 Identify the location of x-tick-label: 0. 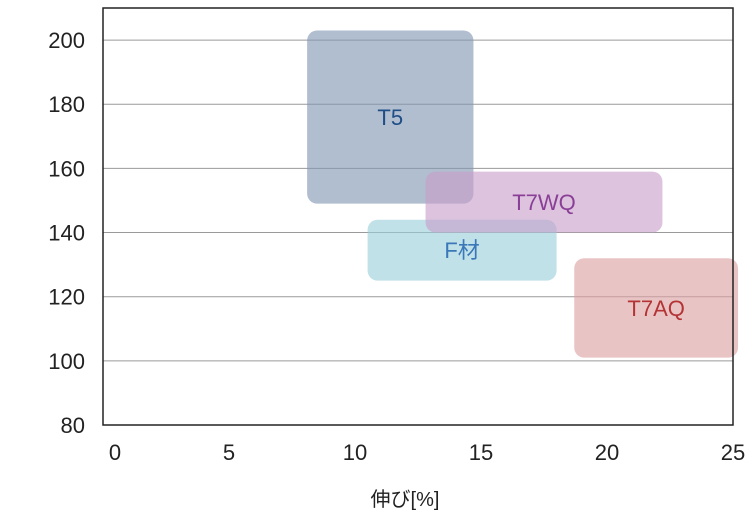
(115, 452).